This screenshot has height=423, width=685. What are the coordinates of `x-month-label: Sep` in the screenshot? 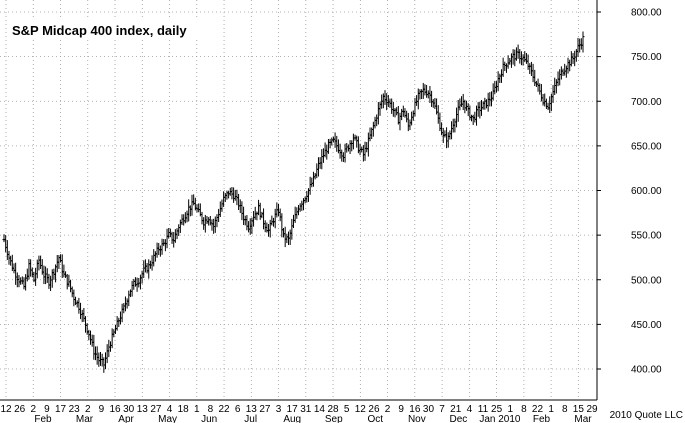 It's located at (334, 418).